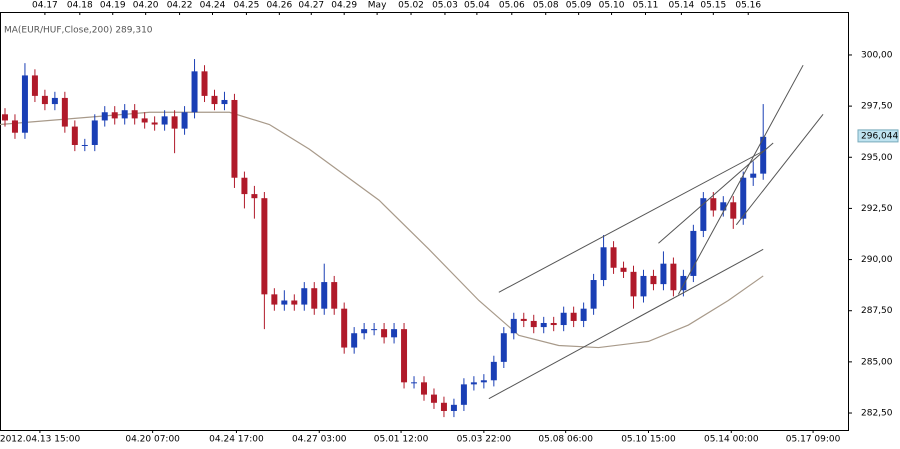 The width and height of the screenshot is (900, 449). Describe the element at coordinates (319, 440) in the screenshot. I see `x-tick-label: 04.27 03:00` at that location.